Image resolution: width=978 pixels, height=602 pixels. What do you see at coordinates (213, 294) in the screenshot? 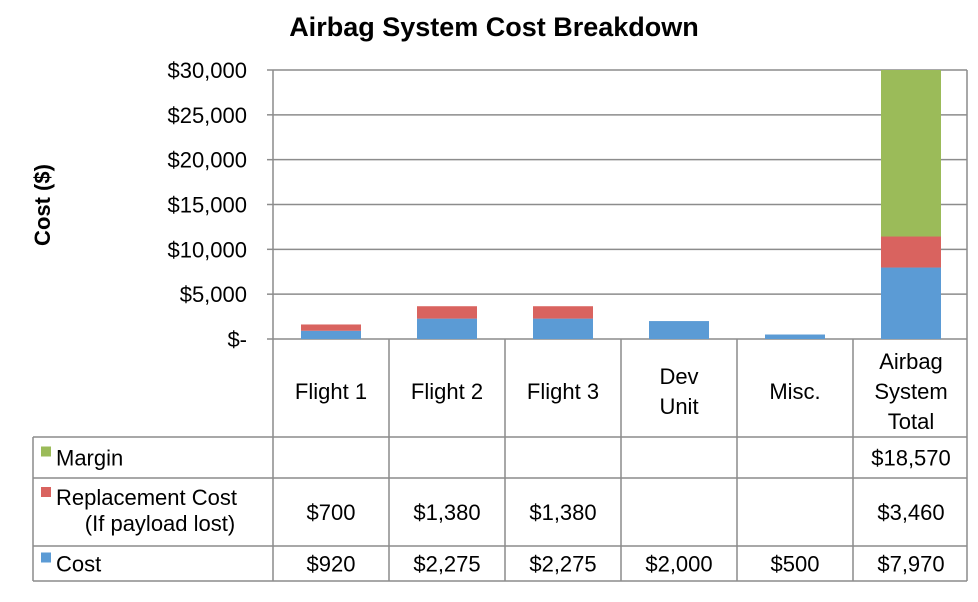
I see `y-tick-label: $5,000` at bounding box center [213, 294].